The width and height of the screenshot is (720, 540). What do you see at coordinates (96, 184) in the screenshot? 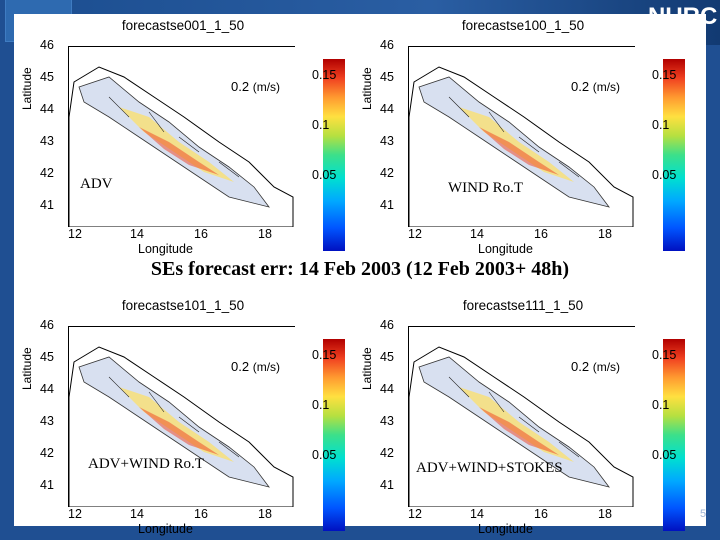
I see `panel-label: ADV` at bounding box center [96, 184].